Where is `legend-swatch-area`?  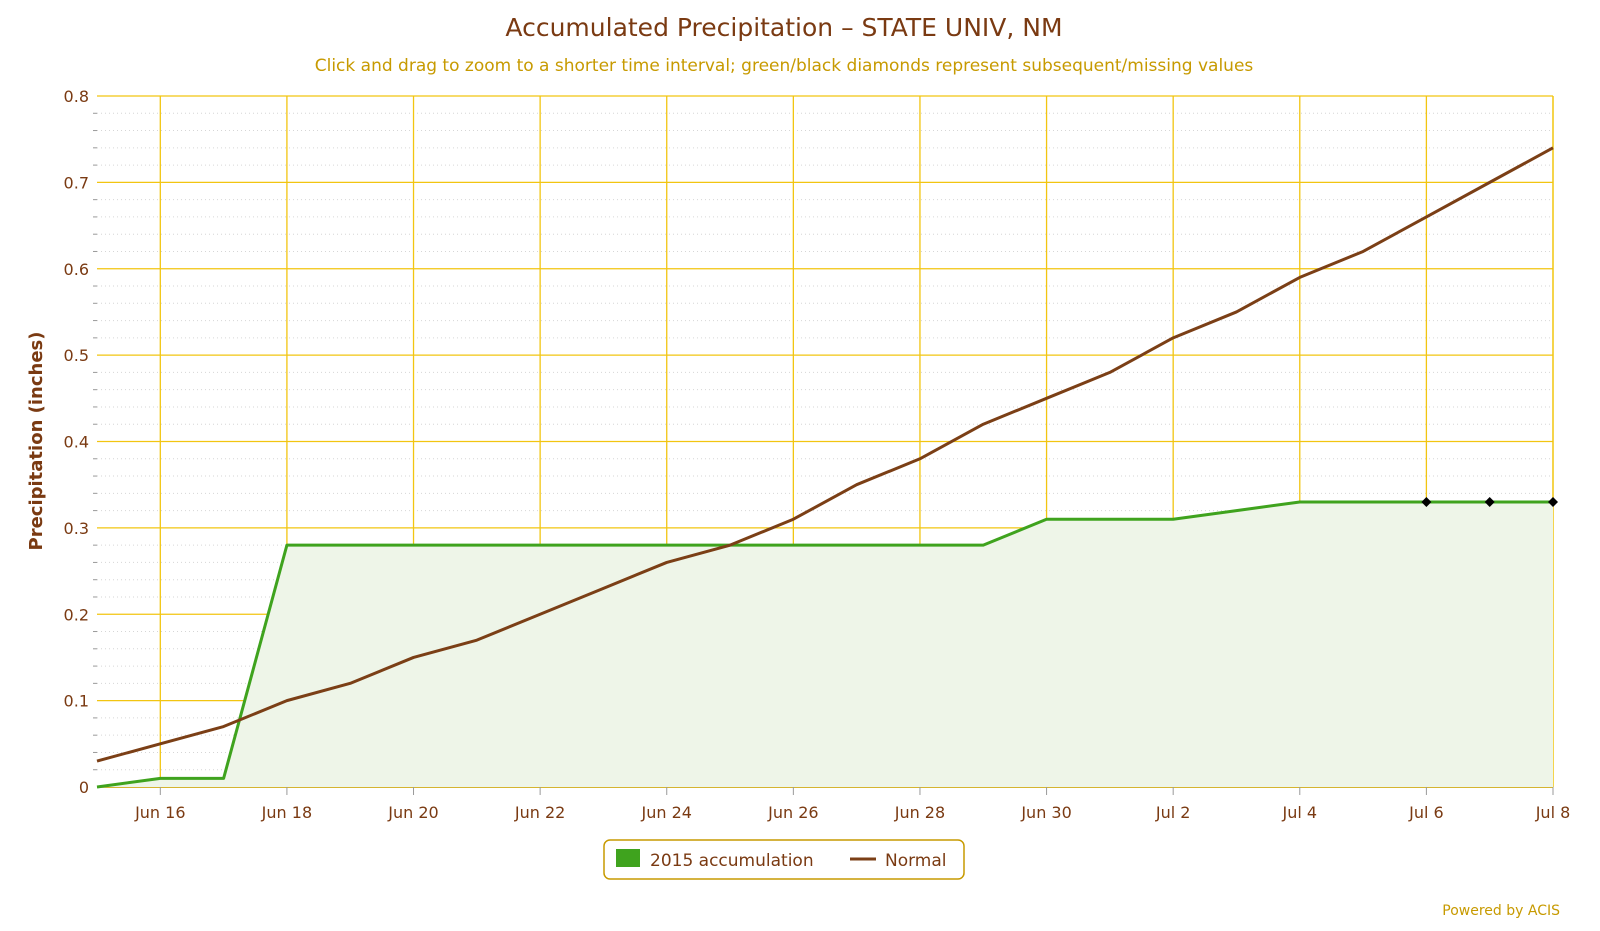 legend-swatch-area is located at coordinates (628, 858).